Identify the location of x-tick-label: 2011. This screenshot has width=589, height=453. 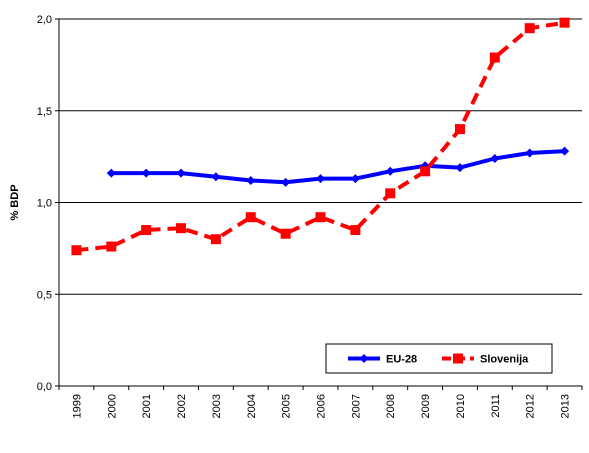
(496, 406).